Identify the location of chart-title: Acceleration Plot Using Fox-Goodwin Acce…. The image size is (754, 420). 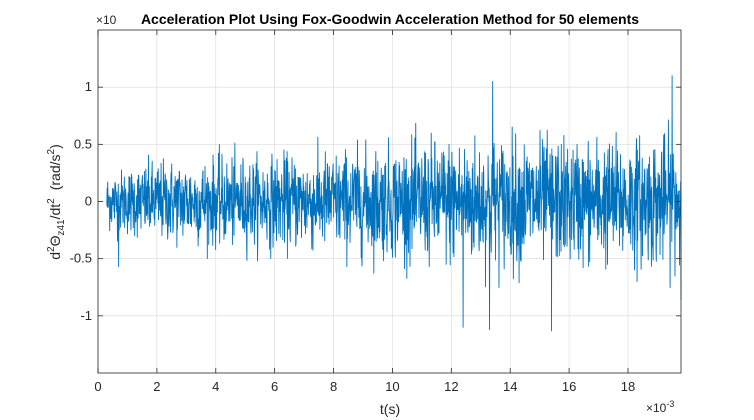
(390, 19).